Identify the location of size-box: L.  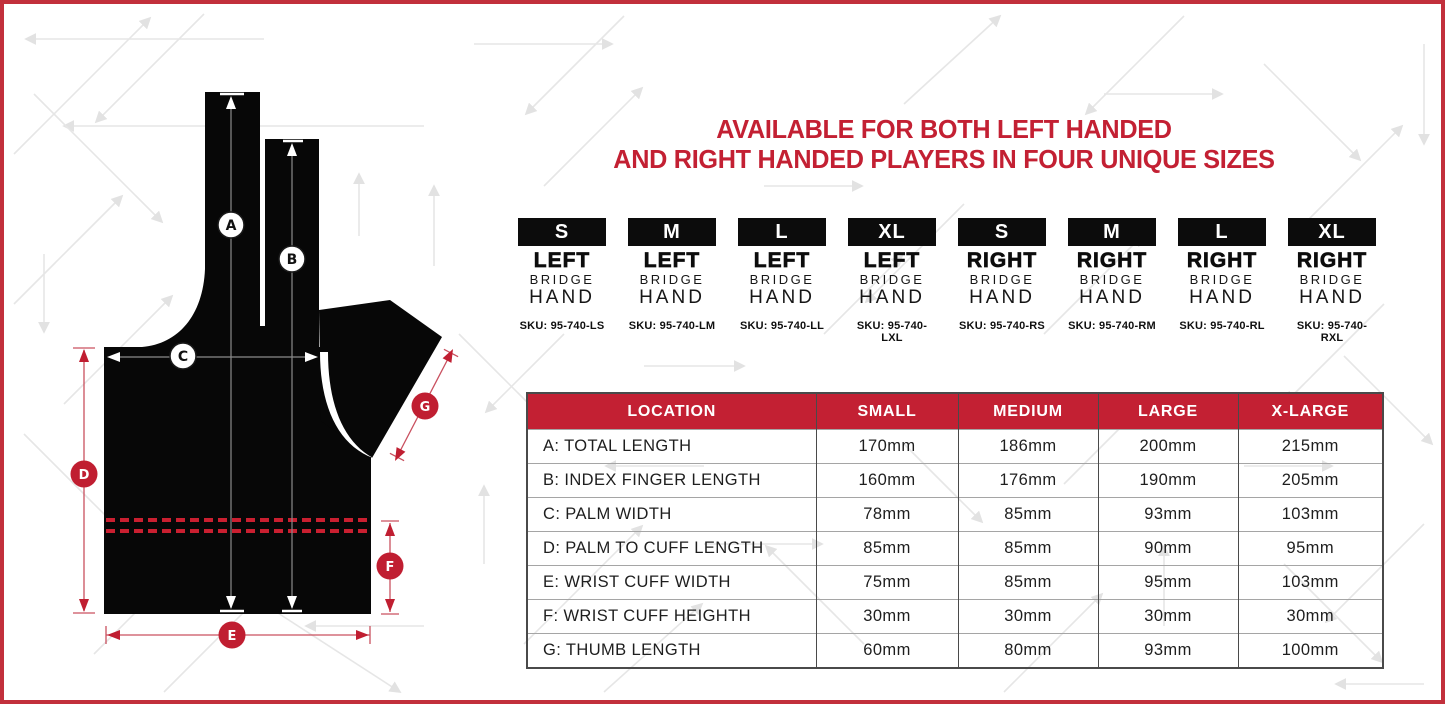
(782, 232).